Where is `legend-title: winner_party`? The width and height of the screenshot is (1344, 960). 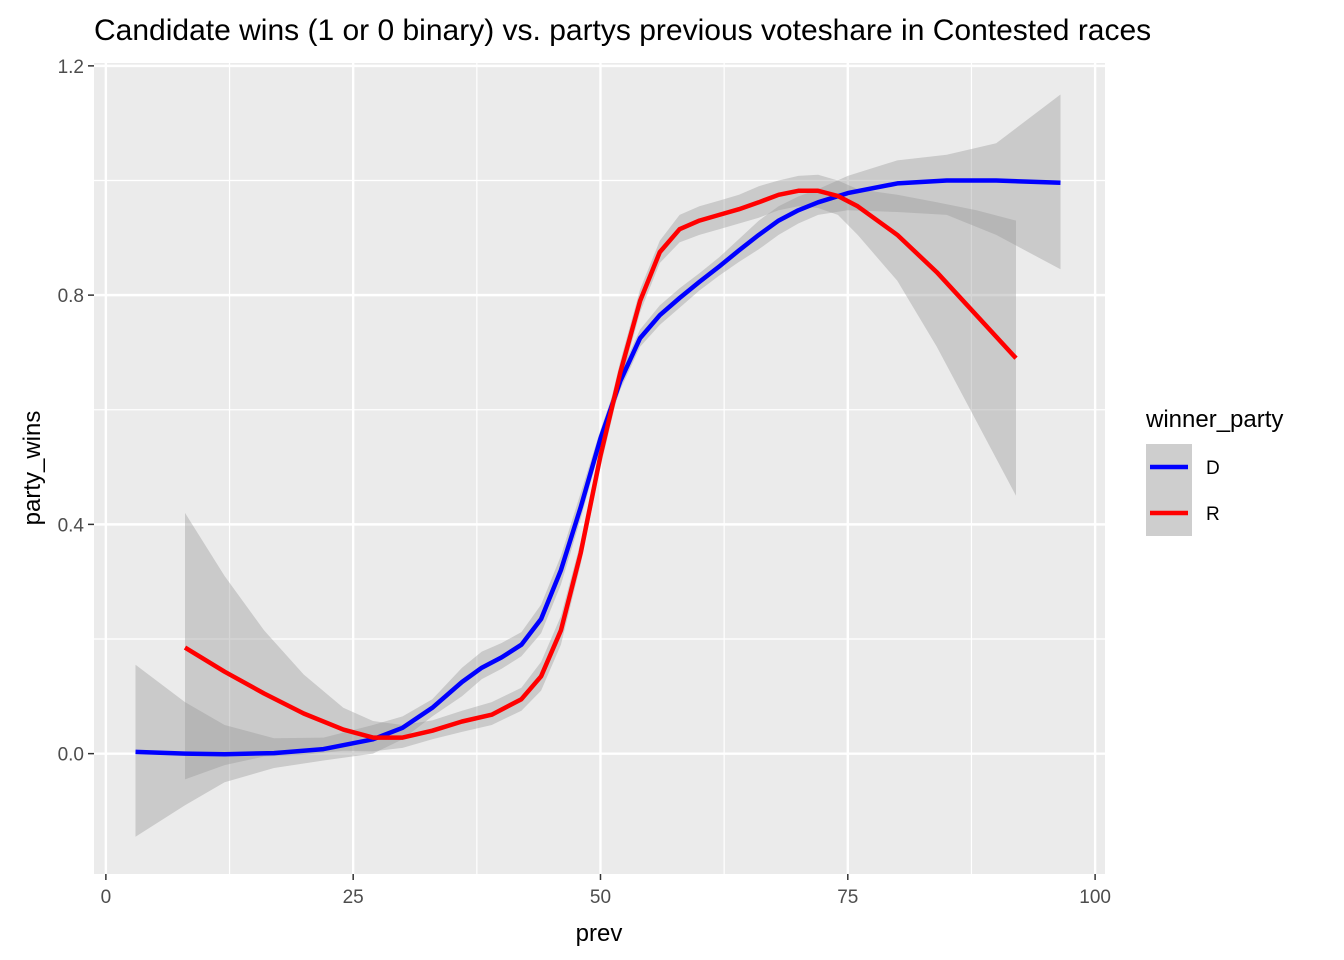
legend-title: winner_party is located at coordinates (1214, 419).